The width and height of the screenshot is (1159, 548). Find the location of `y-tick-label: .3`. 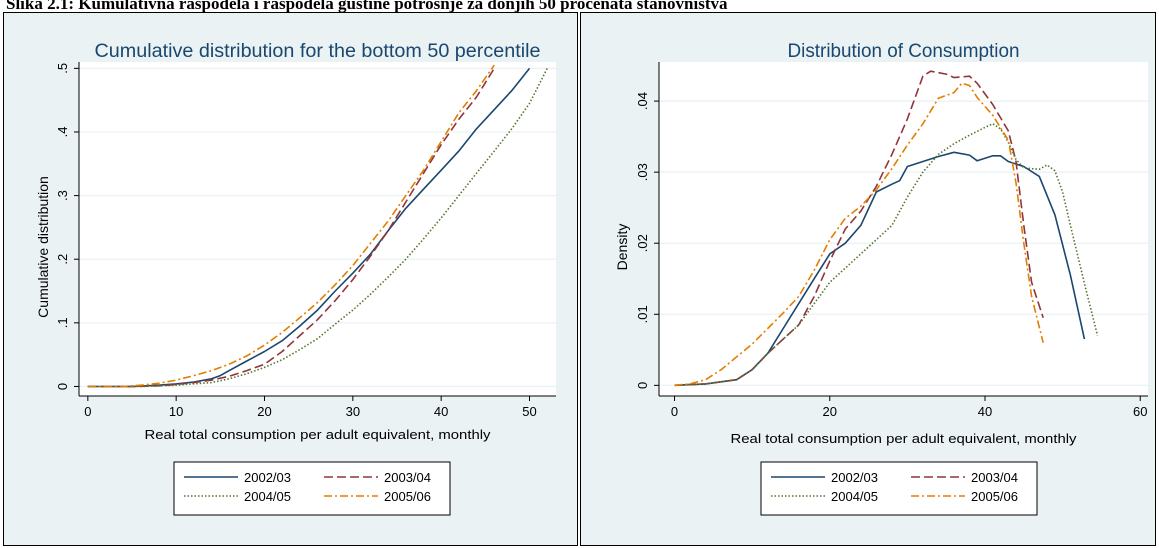

y-tick-label: .3 is located at coordinates (62, 195).